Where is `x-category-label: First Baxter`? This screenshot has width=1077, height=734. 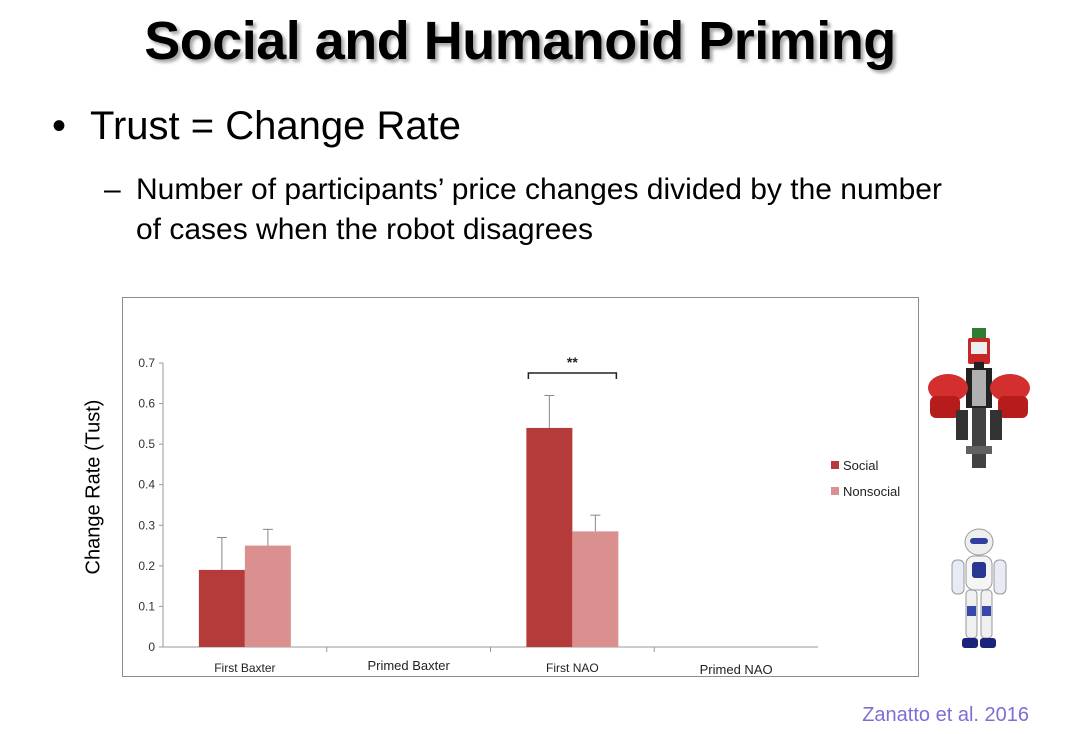
x-category-label: First Baxter is located at coordinates (244, 668).